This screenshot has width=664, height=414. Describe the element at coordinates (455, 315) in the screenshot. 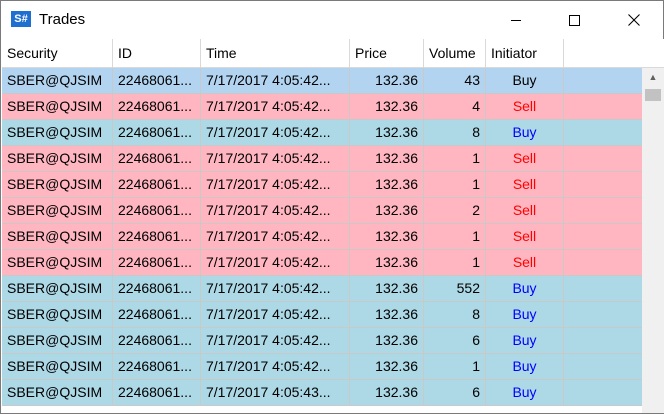

I see `cell-volume: 8` at that location.